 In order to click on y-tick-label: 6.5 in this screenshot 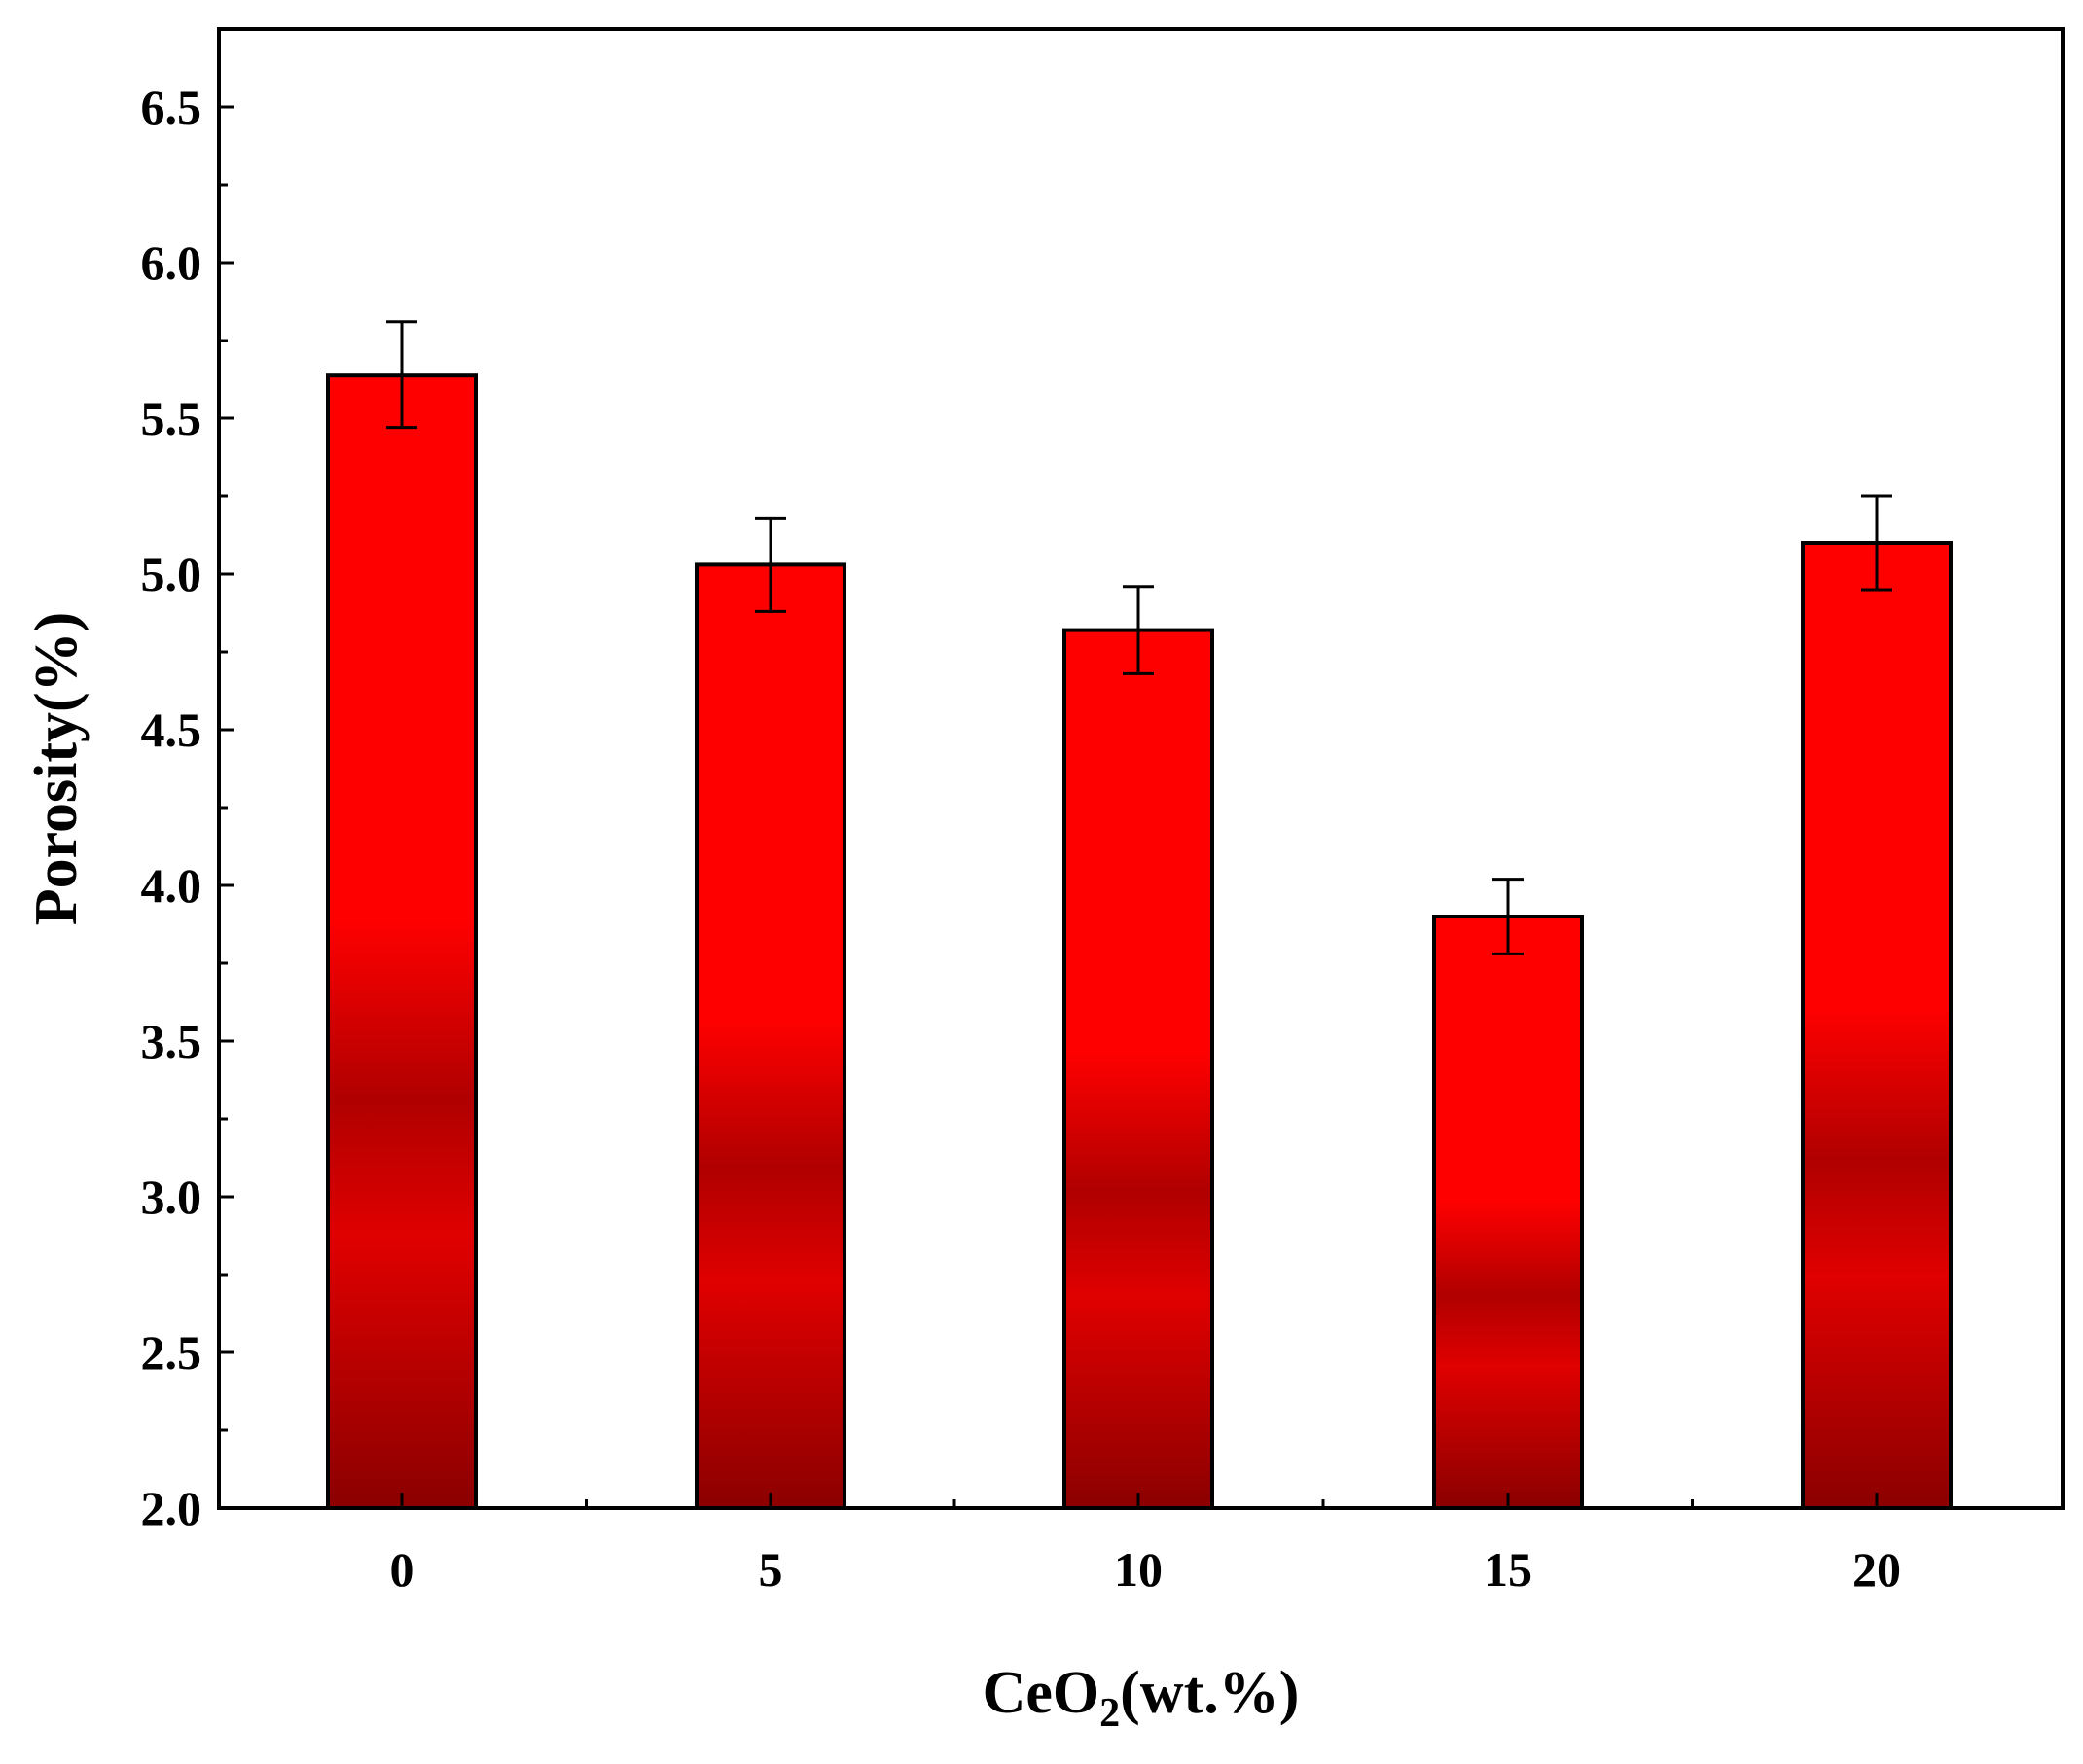, I will do `click(171, 107)`.